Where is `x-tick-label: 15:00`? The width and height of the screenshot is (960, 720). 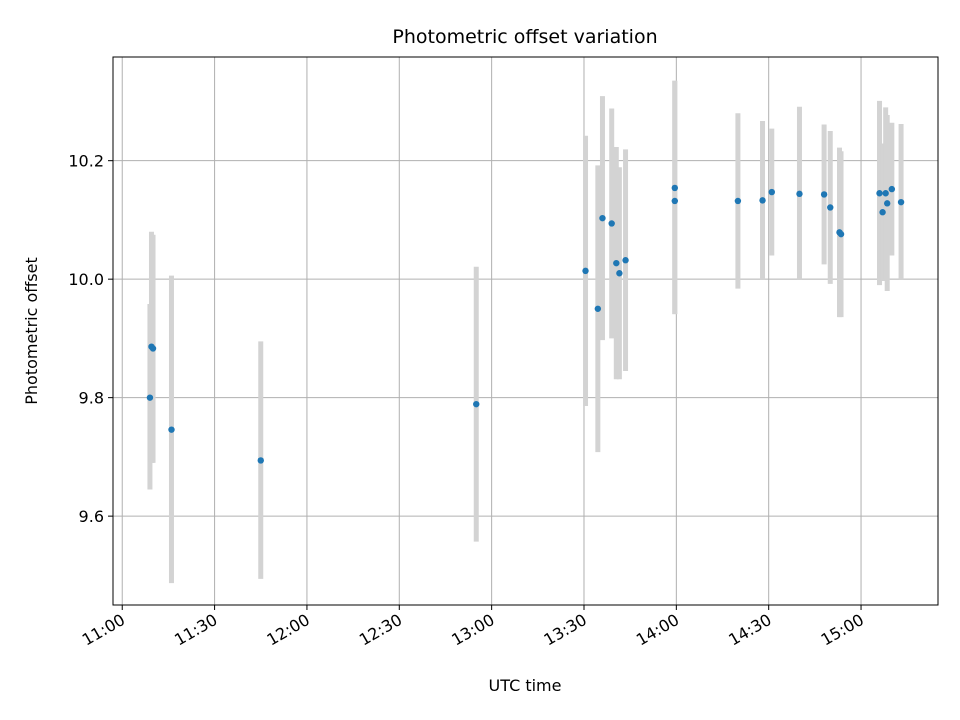 x-tick-label: 15:00 is located at coordinates (842, 630).